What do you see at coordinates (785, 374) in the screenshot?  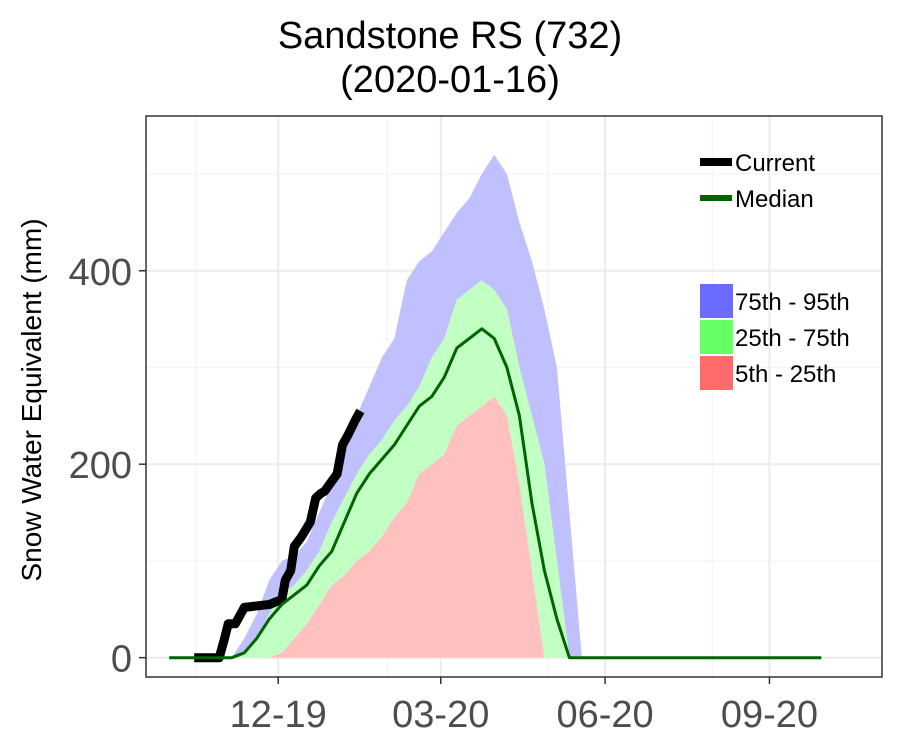 I see `legend-label-band-2: 5th - 25th` at bounding box center [785, 374].